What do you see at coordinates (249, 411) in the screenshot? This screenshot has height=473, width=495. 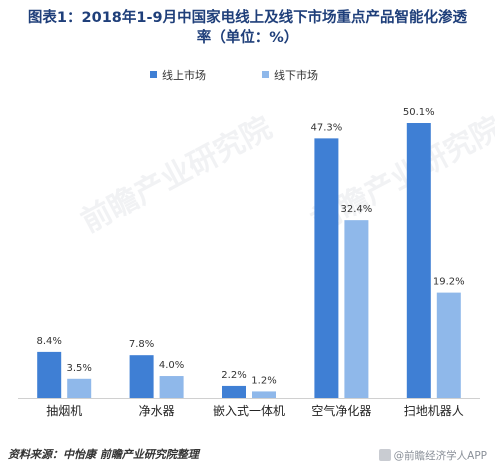 I see `x-tick-label: 嵌入式一体机` at bounding box center [249, 411].